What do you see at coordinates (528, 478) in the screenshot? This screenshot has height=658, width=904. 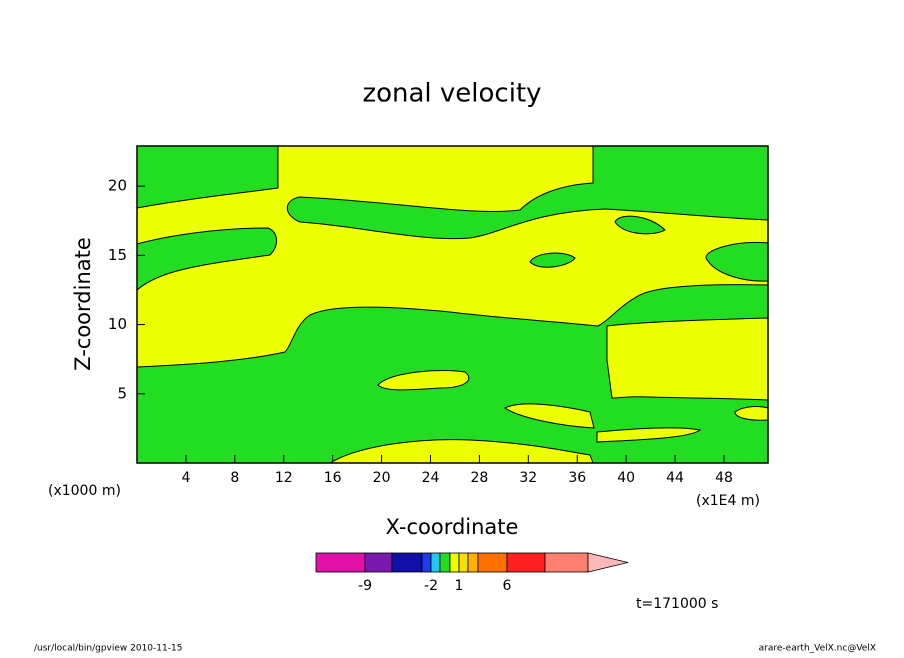 I see `x-tick-label: 32` at bounding box center [528, 478].